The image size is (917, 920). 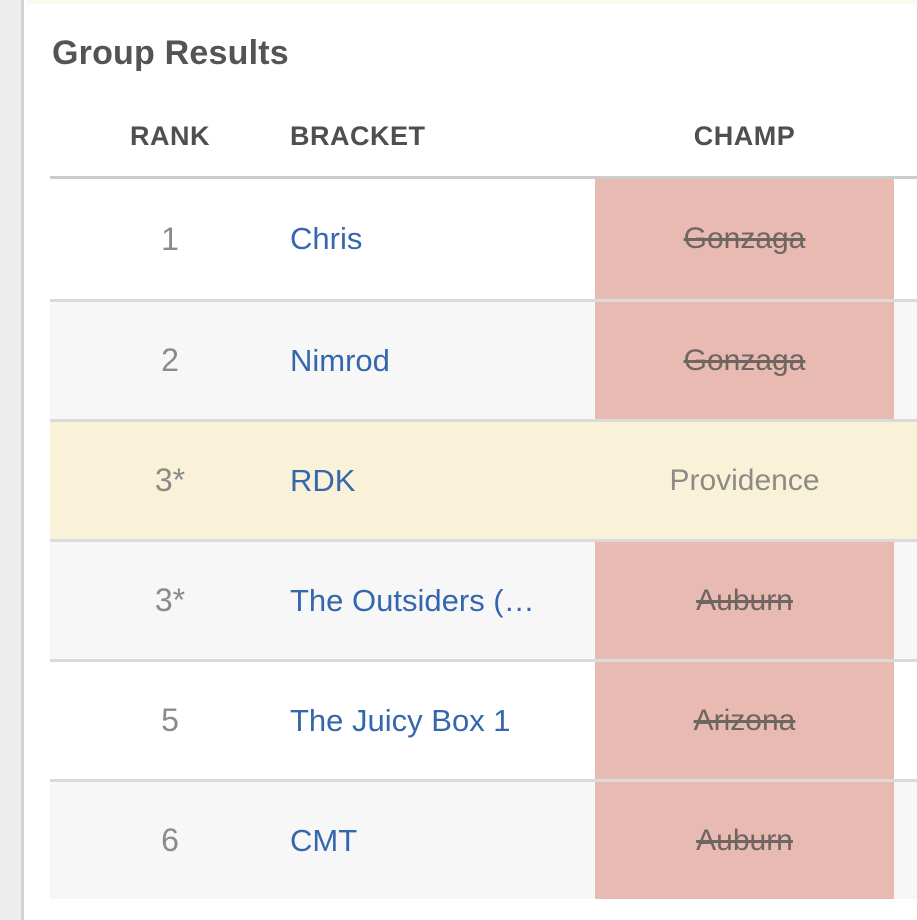 I want to click on champ-value: Arizona, so click(x=744, y=720).